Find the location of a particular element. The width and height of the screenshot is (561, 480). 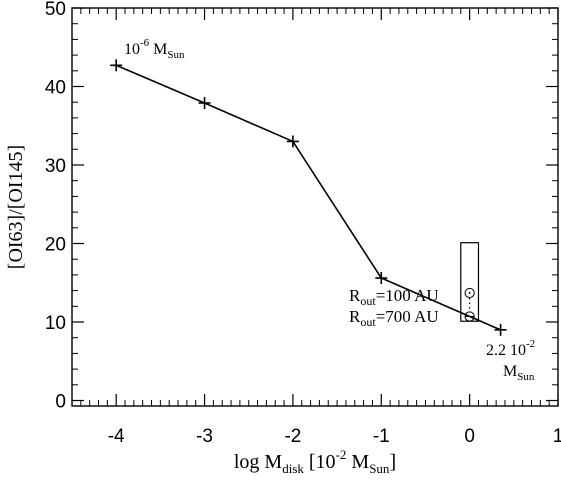

x-axis-title: log Mdisk [10-2 MSun] is located at coordinates (315, 461).